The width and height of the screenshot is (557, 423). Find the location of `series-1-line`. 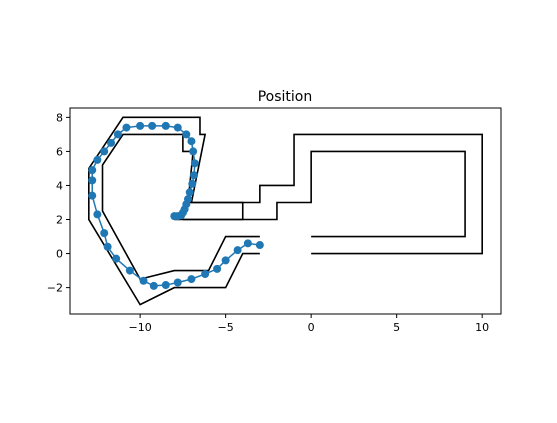

series-1-line is located at coordinates (174, 211).